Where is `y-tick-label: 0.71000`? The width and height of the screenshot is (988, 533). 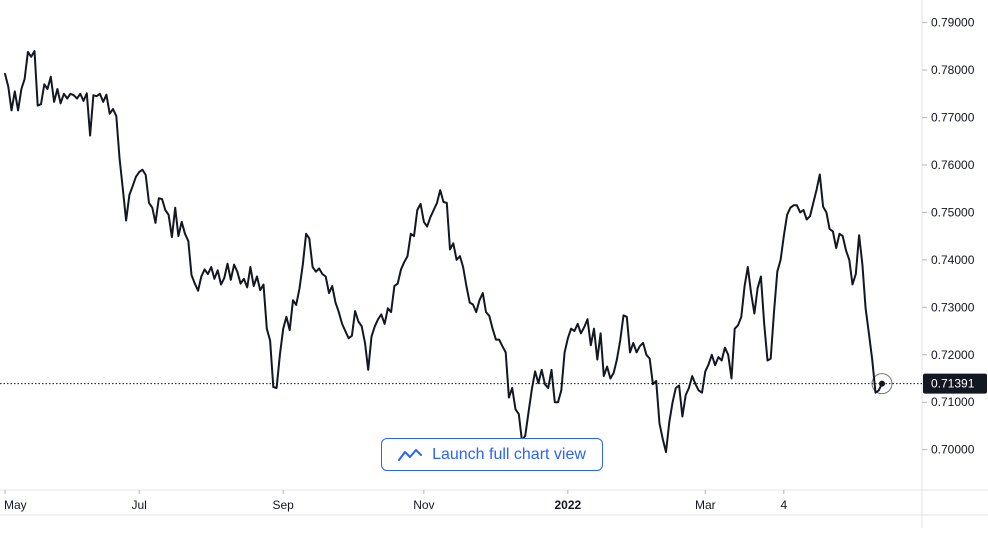
y-tick-label: 0.71000 is located at coordinates (953, 402).